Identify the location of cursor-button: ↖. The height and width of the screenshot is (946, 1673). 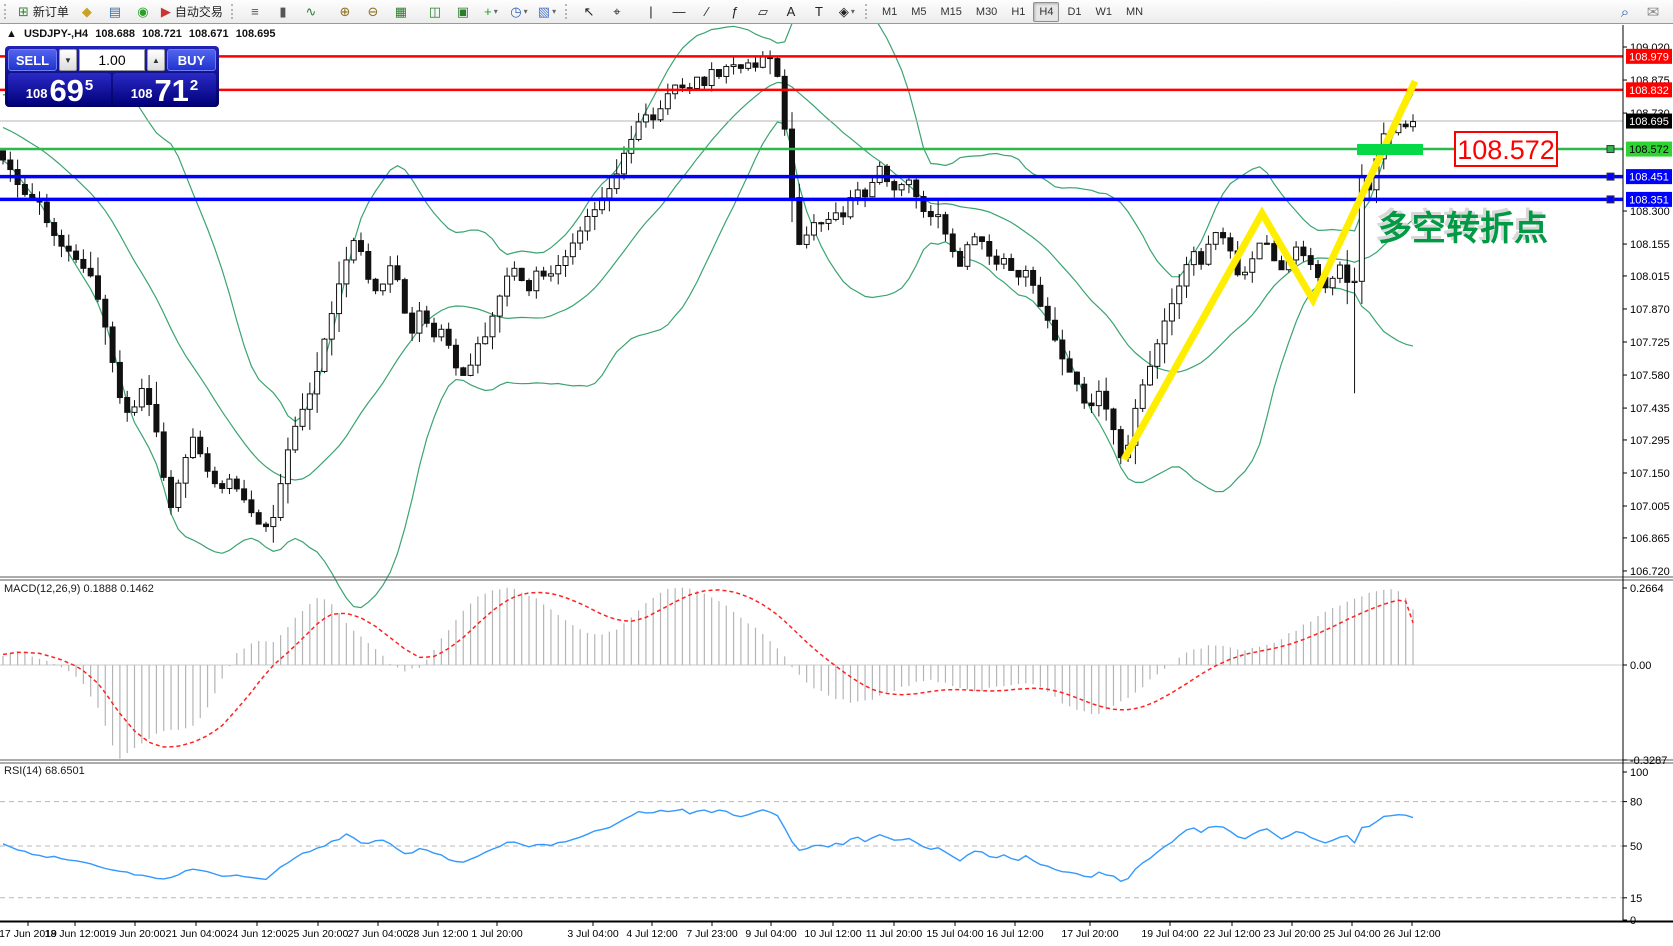
(589, 12).